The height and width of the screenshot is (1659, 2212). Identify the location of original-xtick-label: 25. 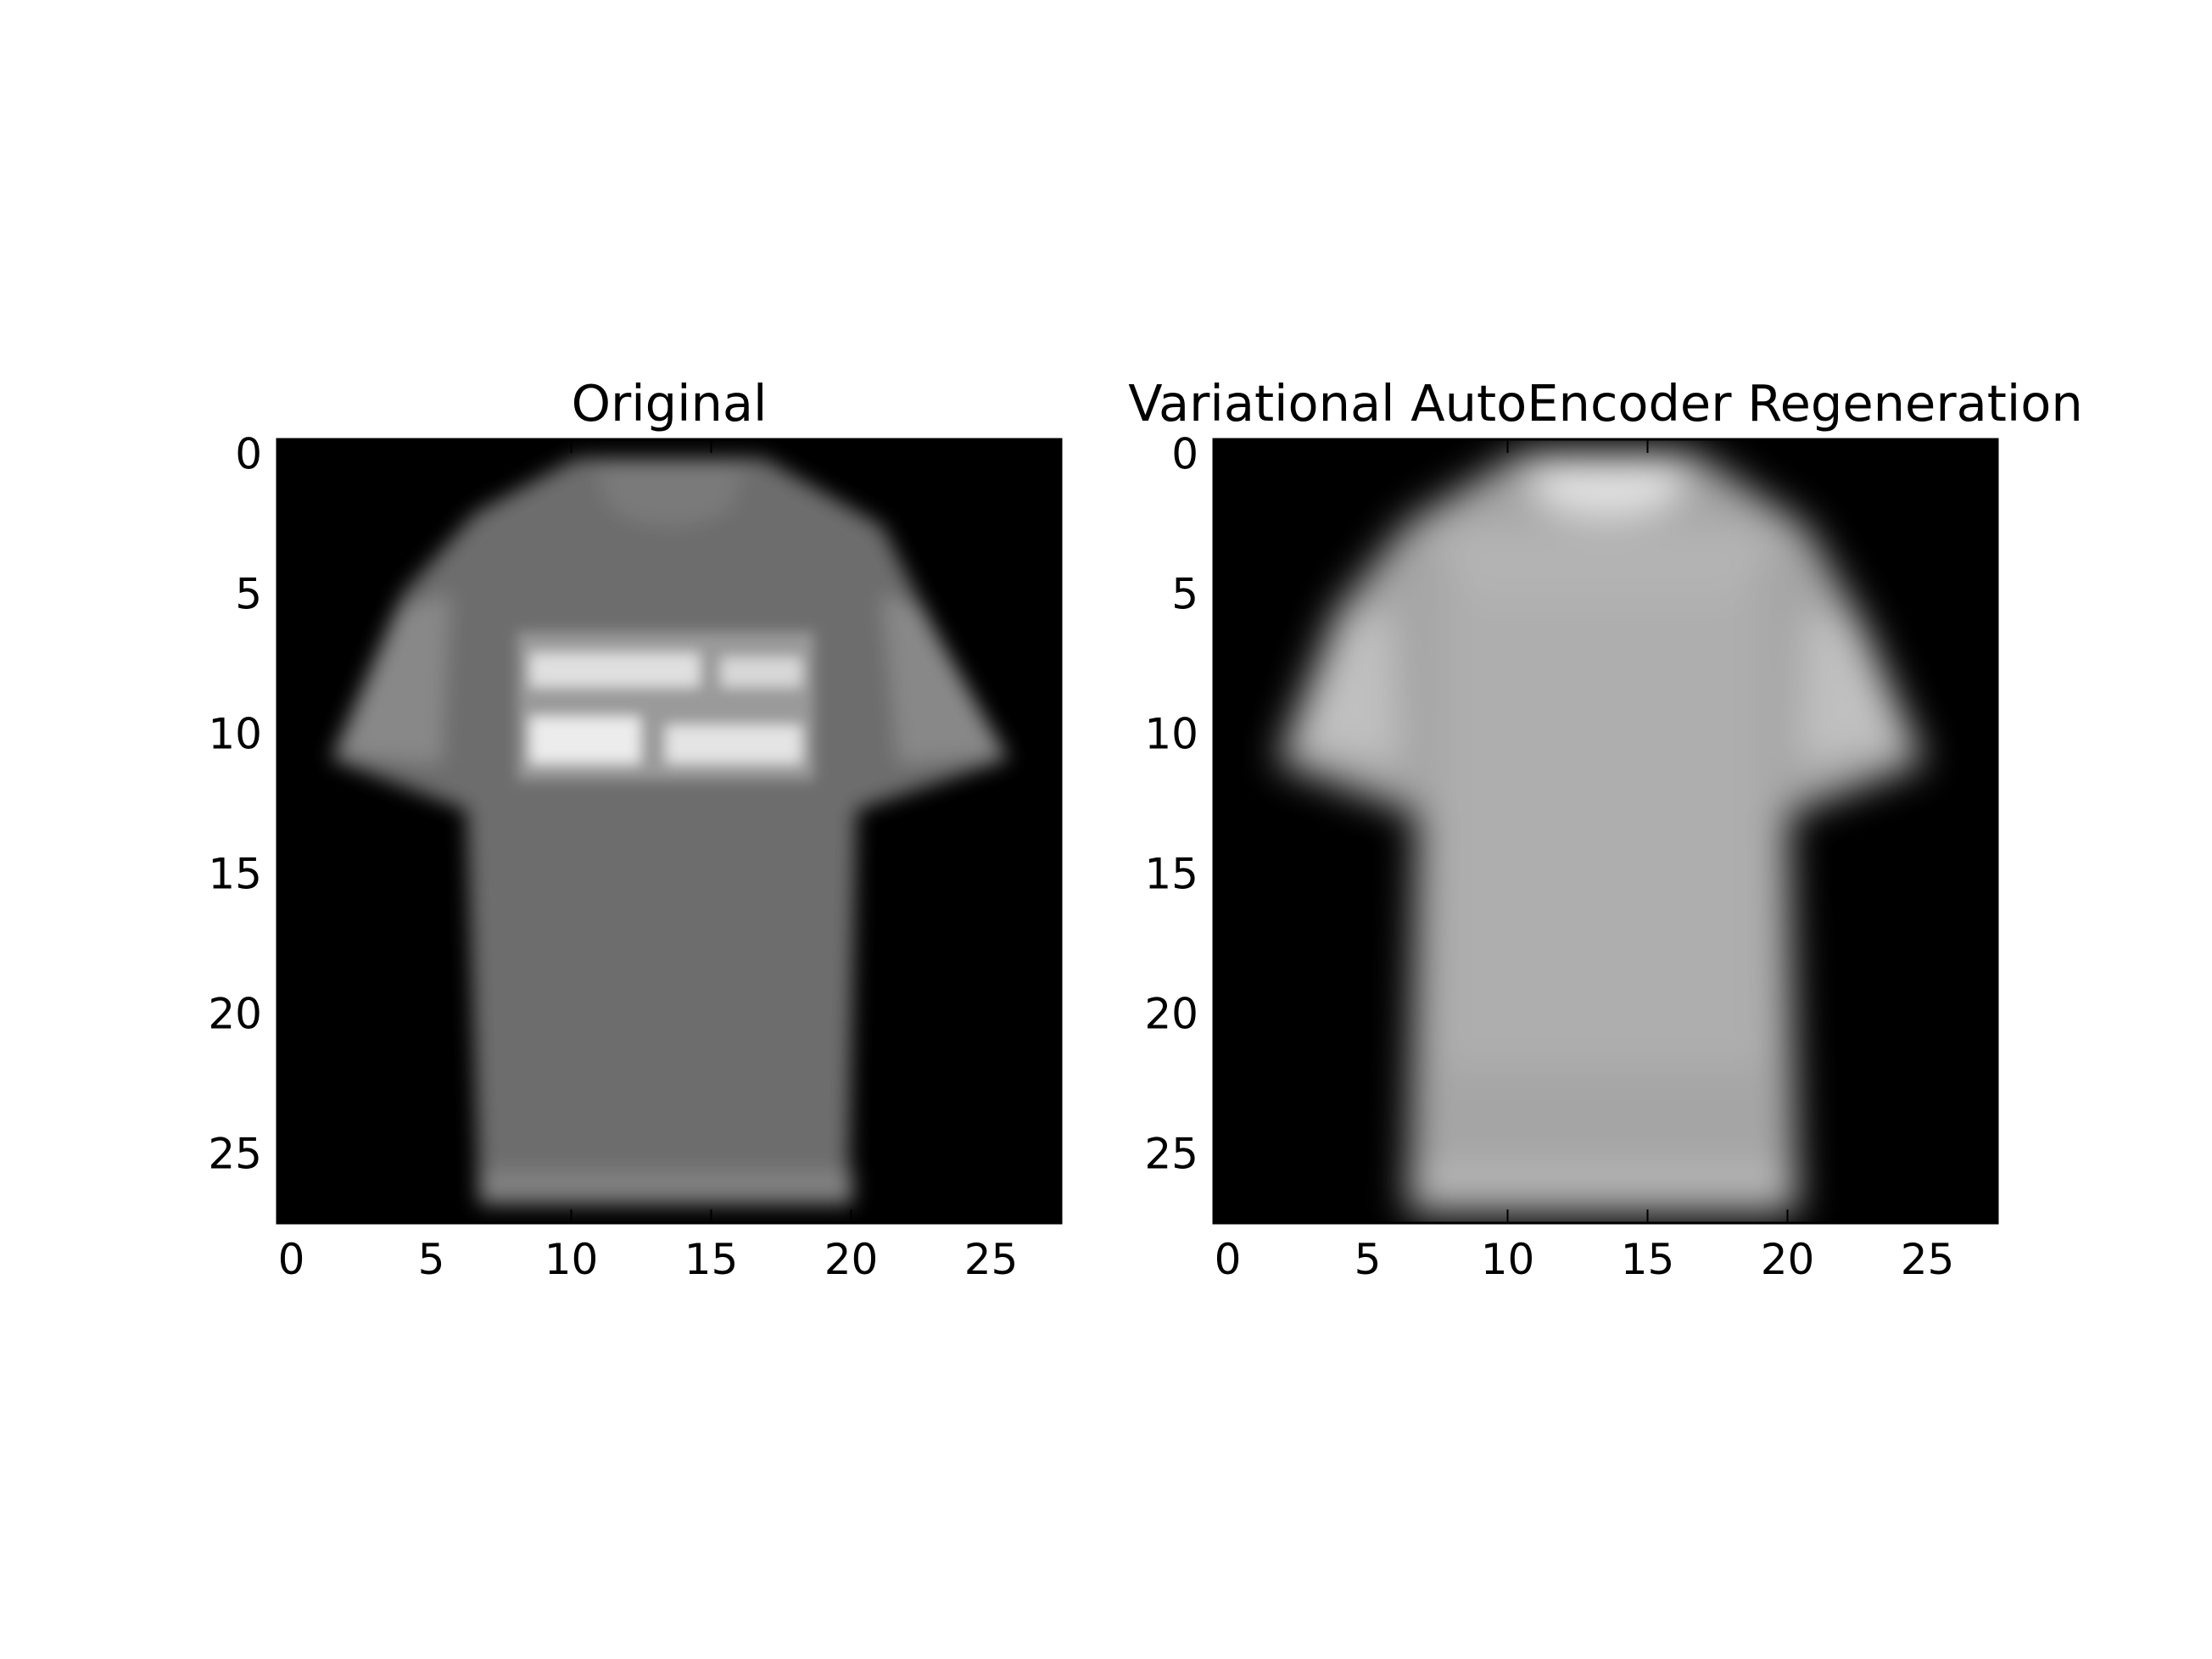
(991, 1259).